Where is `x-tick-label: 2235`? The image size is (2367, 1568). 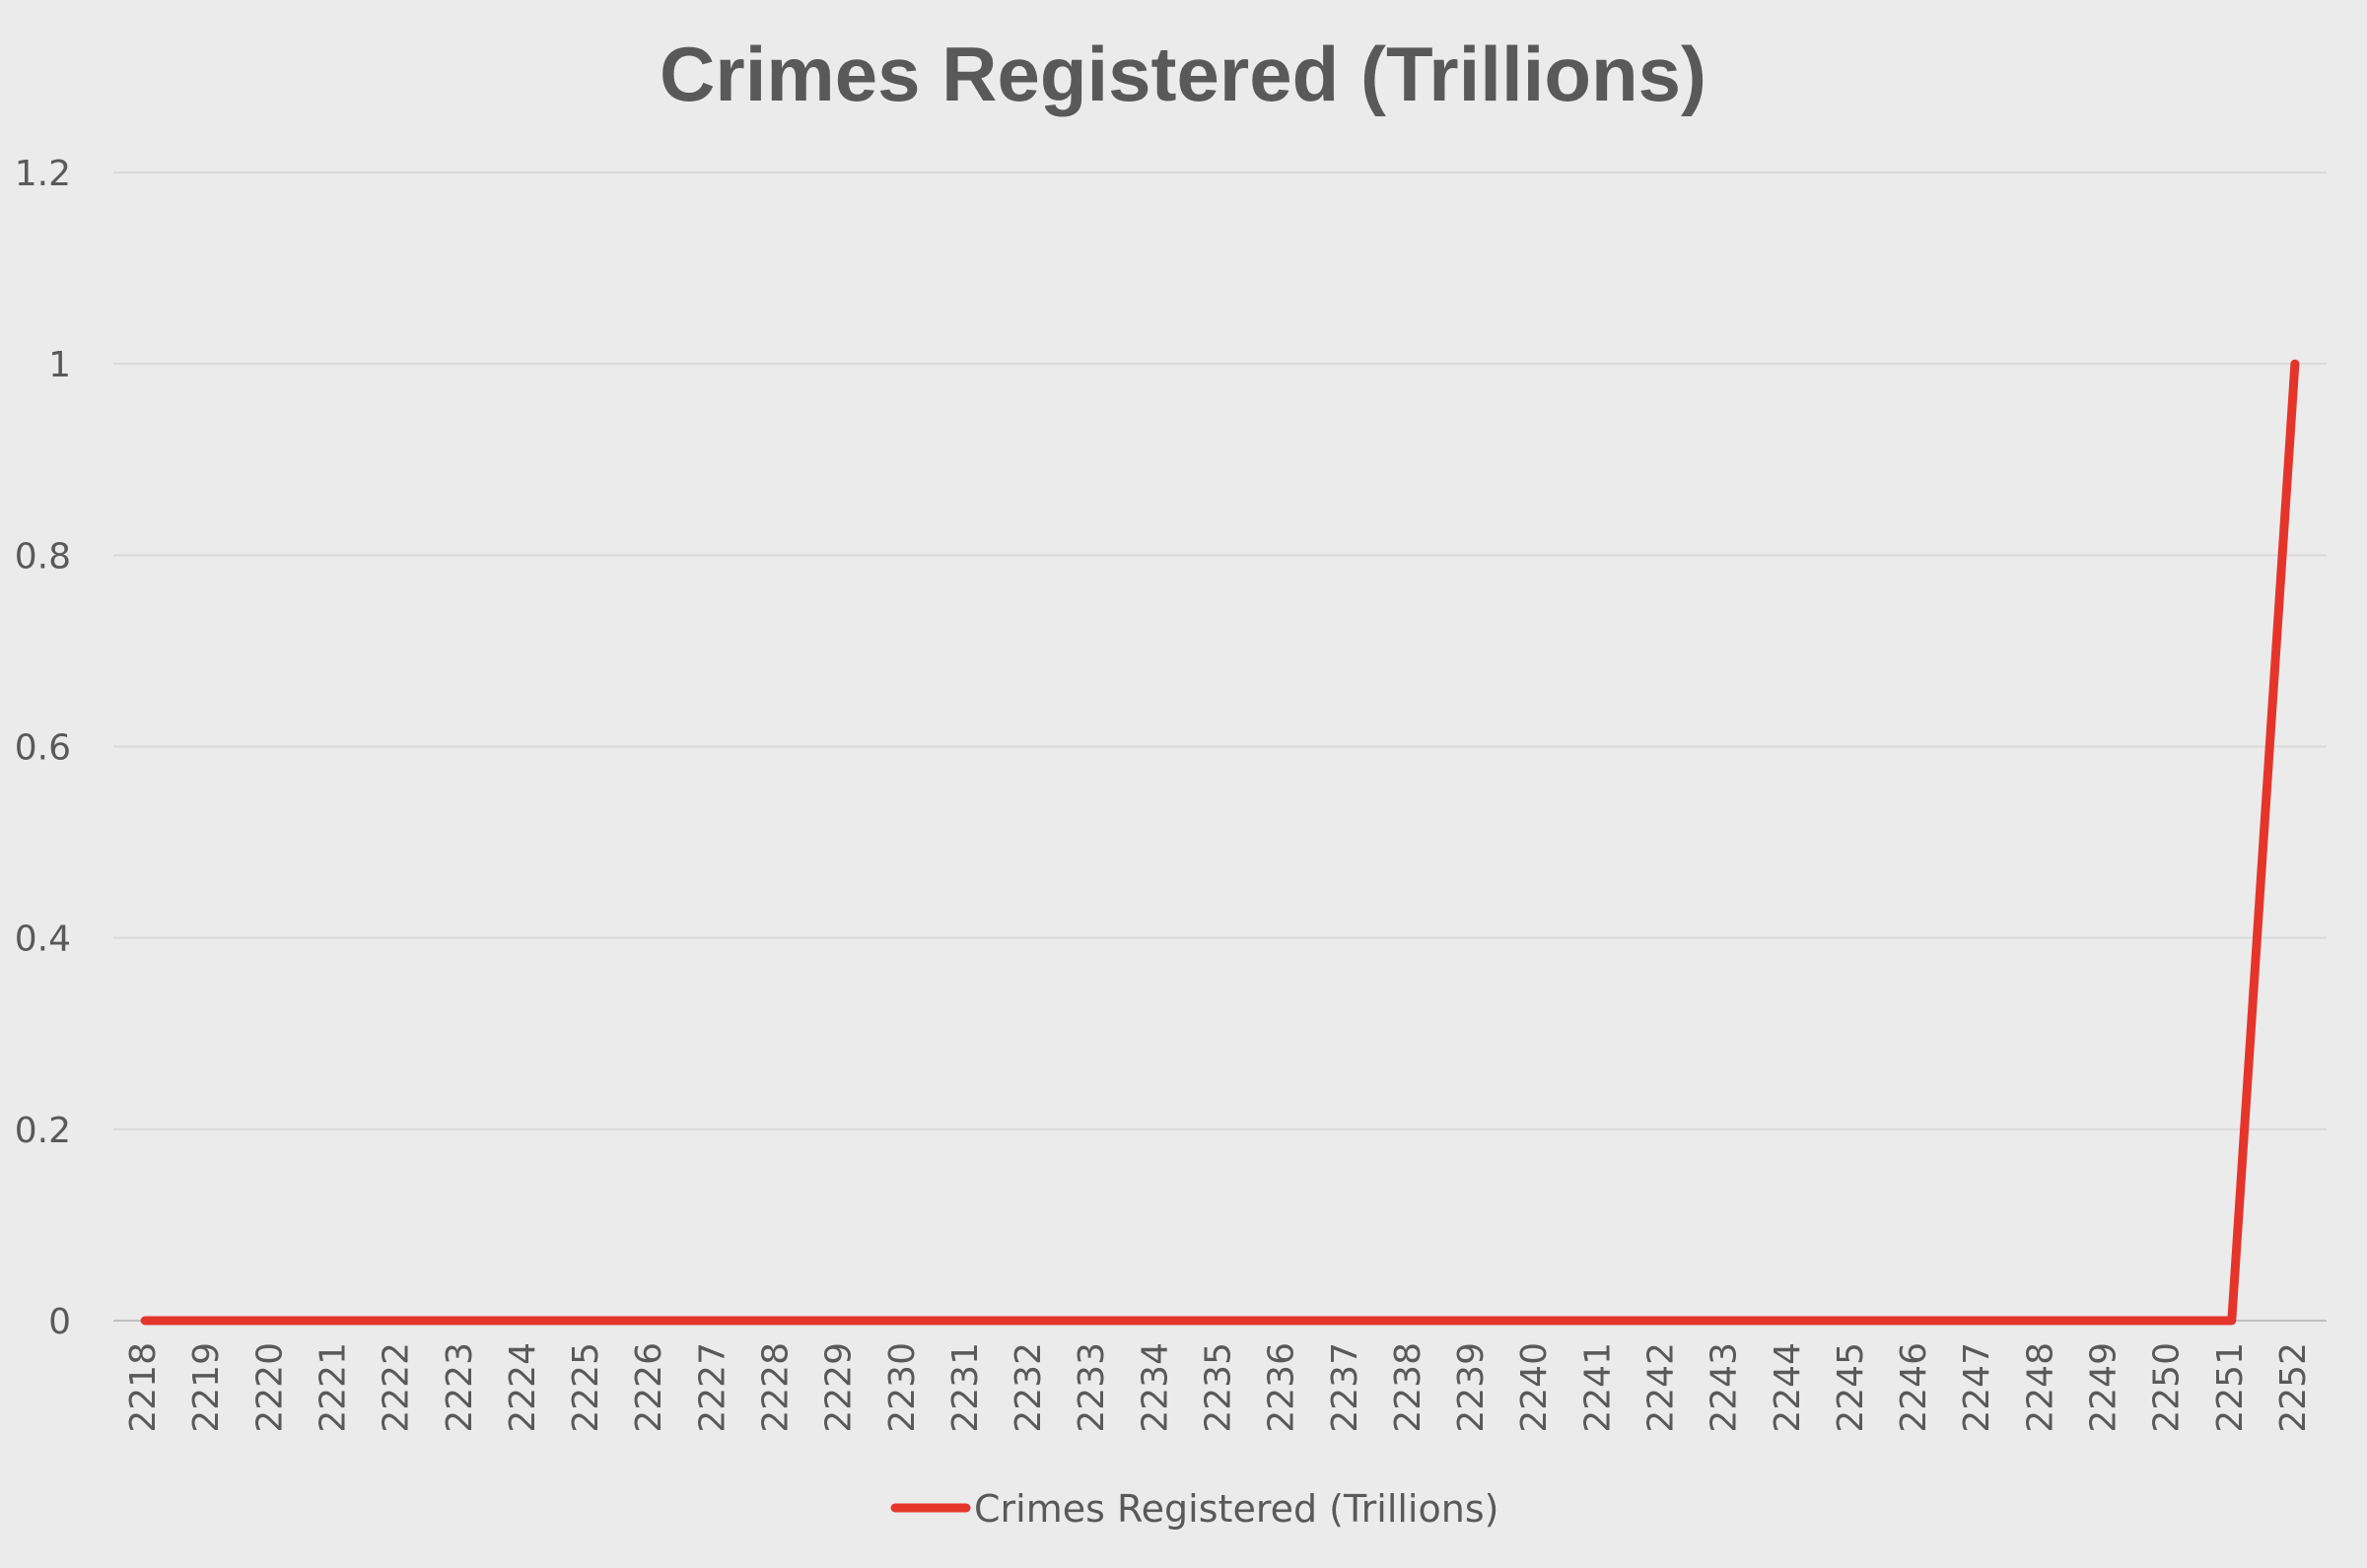 x-tick-label: 2235 is located at coordinates (1219, 1387).